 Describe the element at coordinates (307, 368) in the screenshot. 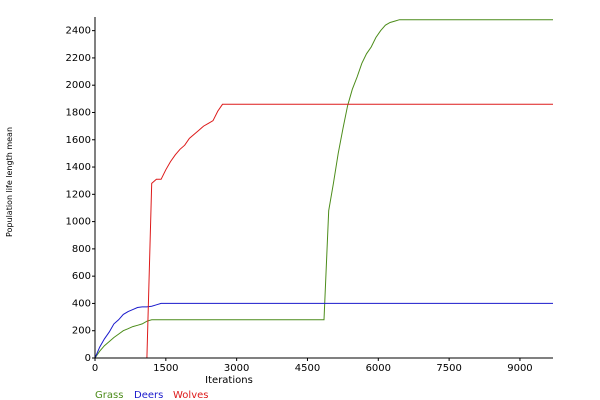

I see `x-tick-label: 4500` at that location.